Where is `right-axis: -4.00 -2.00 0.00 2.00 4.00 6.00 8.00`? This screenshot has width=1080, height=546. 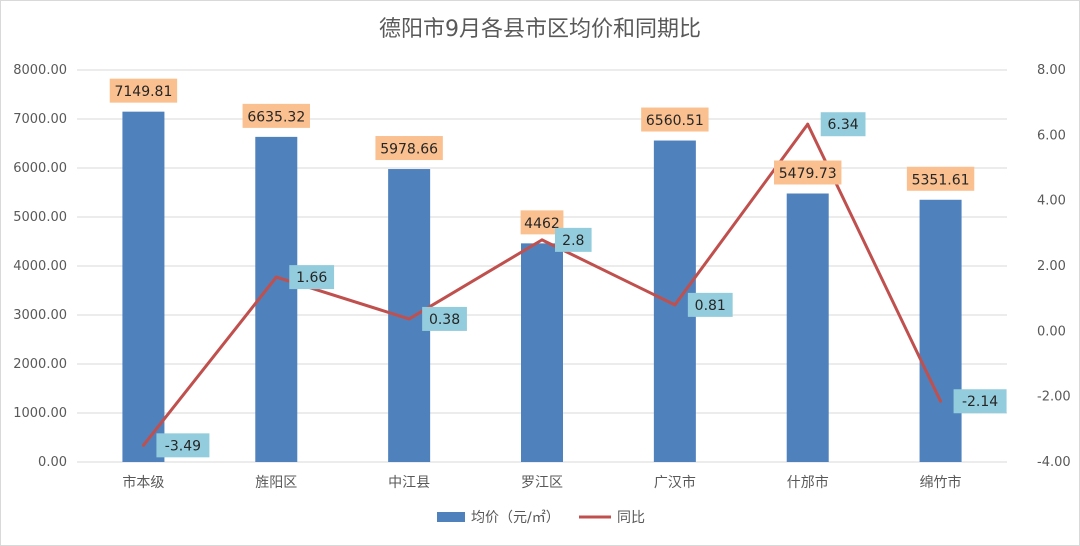 right-axis: -4.00 -2.00 0.00 2.00 4.00 6.00 8.00 is located at coordinates (1054, 266).